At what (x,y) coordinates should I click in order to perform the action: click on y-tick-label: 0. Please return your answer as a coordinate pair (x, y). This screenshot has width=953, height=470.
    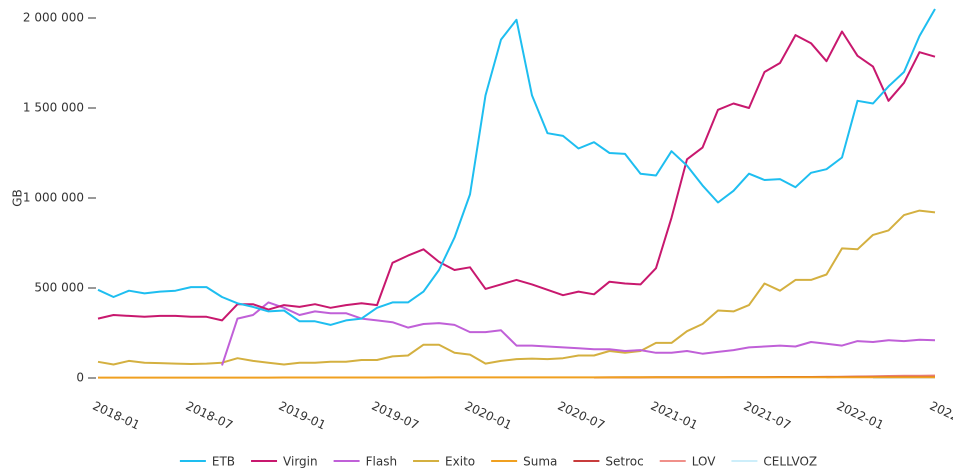
    Looking at the image, I should click on (80, 378).